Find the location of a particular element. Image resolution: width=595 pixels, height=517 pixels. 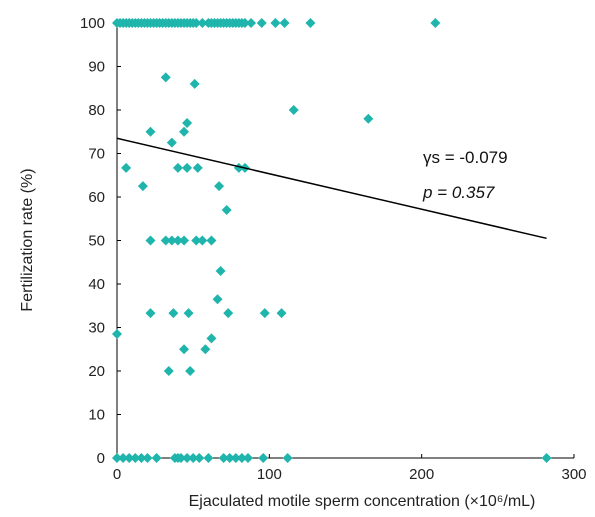

x-tick-label: 300 is located at coordinates (573, 474).